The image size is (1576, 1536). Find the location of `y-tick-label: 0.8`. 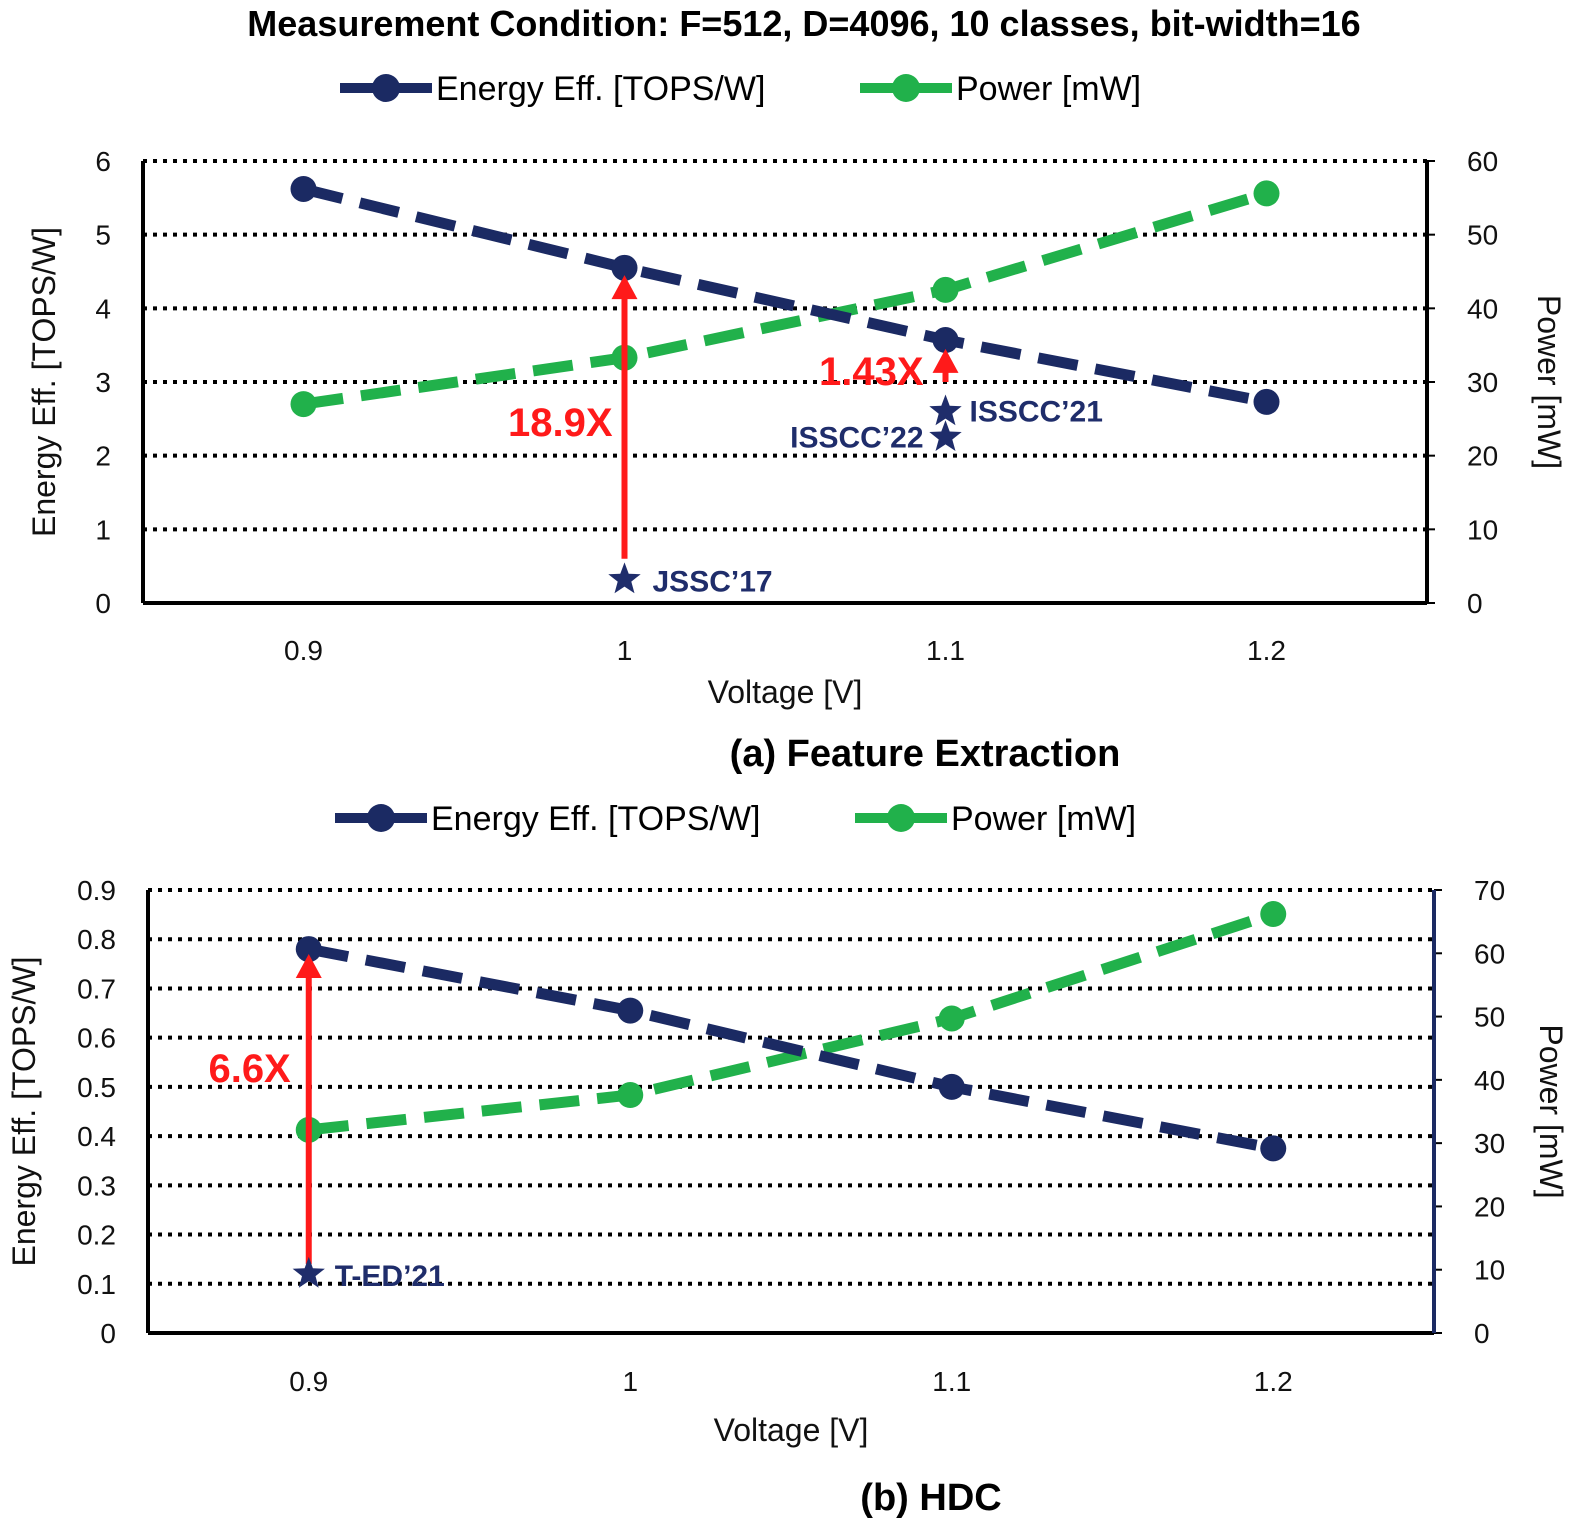

y-tick-label: 0.8 is located at coordinates (96, 939).